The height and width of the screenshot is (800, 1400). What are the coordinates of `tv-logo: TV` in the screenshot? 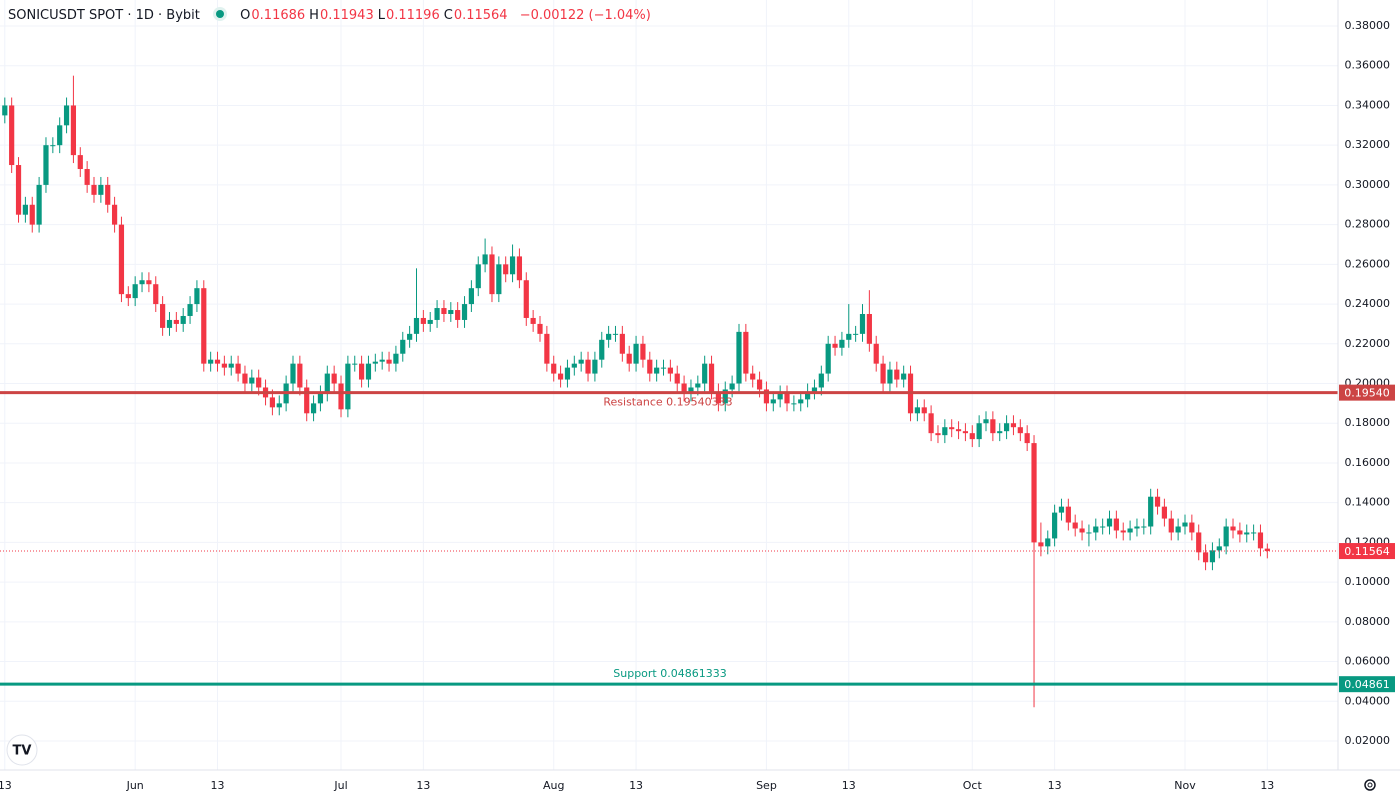 It's located at (22, 750).